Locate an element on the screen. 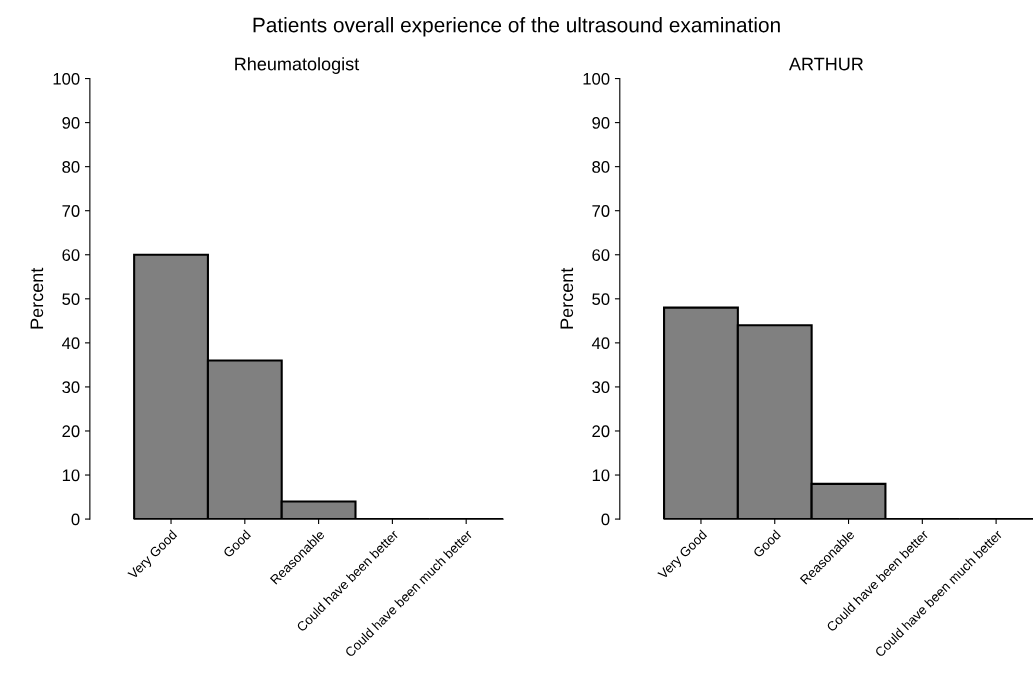 The image size is (1033, 683). text: Patients overall experience of the ultrasound examination is located at coordinates (516, 27).